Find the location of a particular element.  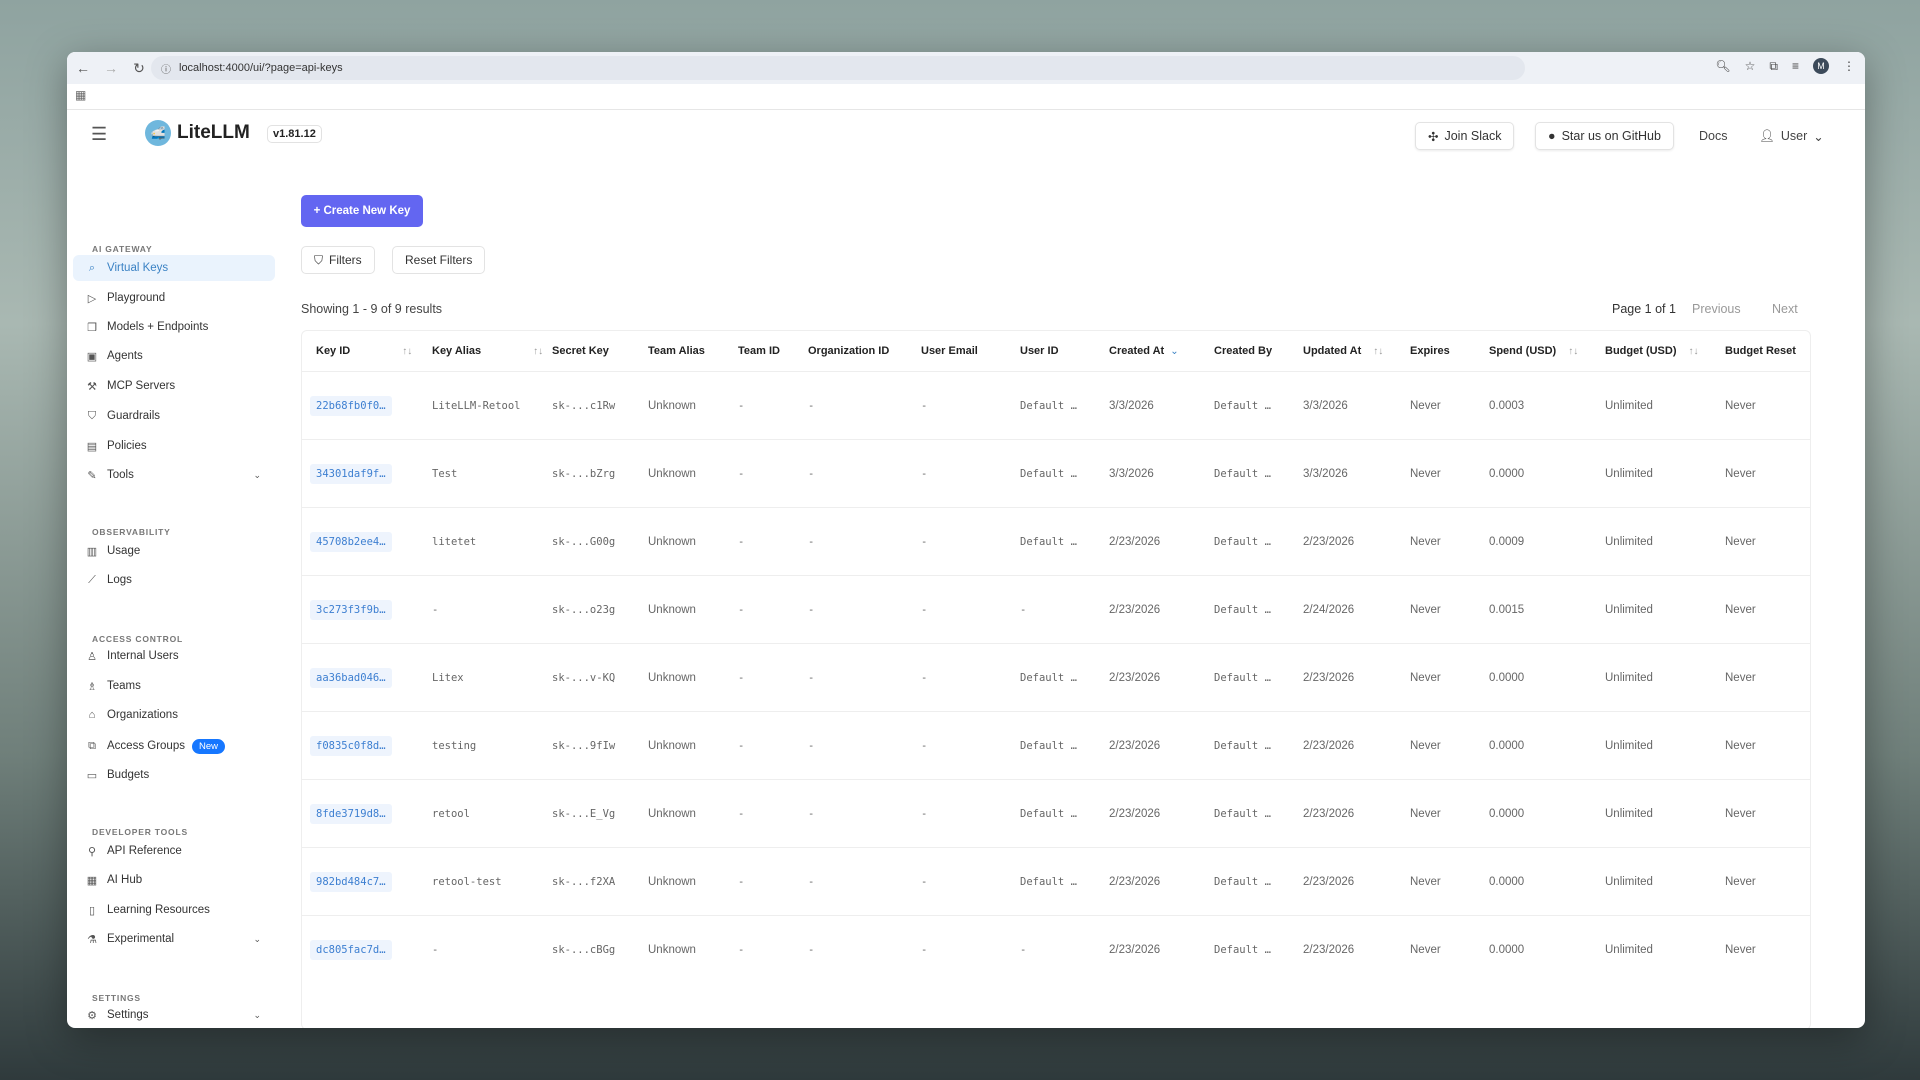

sidebar-item-models-endpoints: ❒ Models + Endpoints is located at coordinates (174, 327).